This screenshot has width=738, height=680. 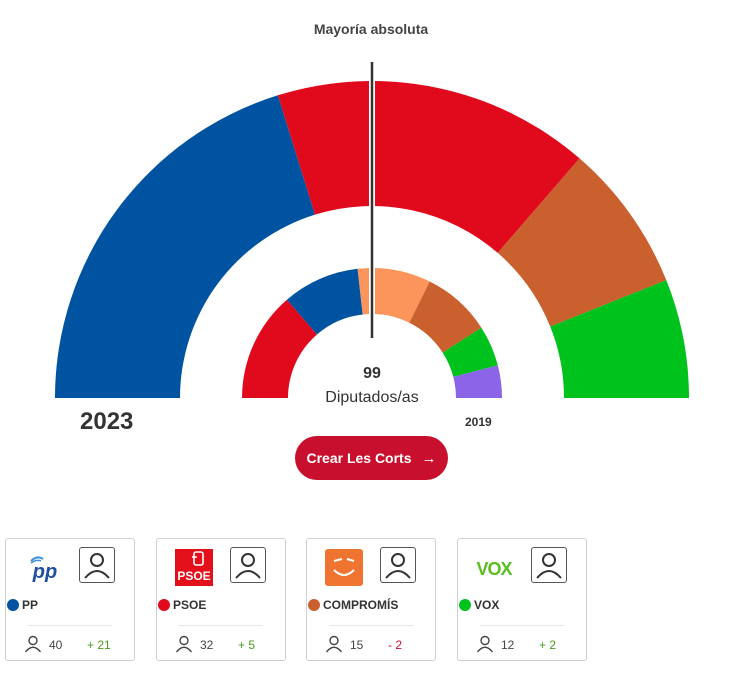 I want to click on party-name: VOX, so click(x=487, y=605).